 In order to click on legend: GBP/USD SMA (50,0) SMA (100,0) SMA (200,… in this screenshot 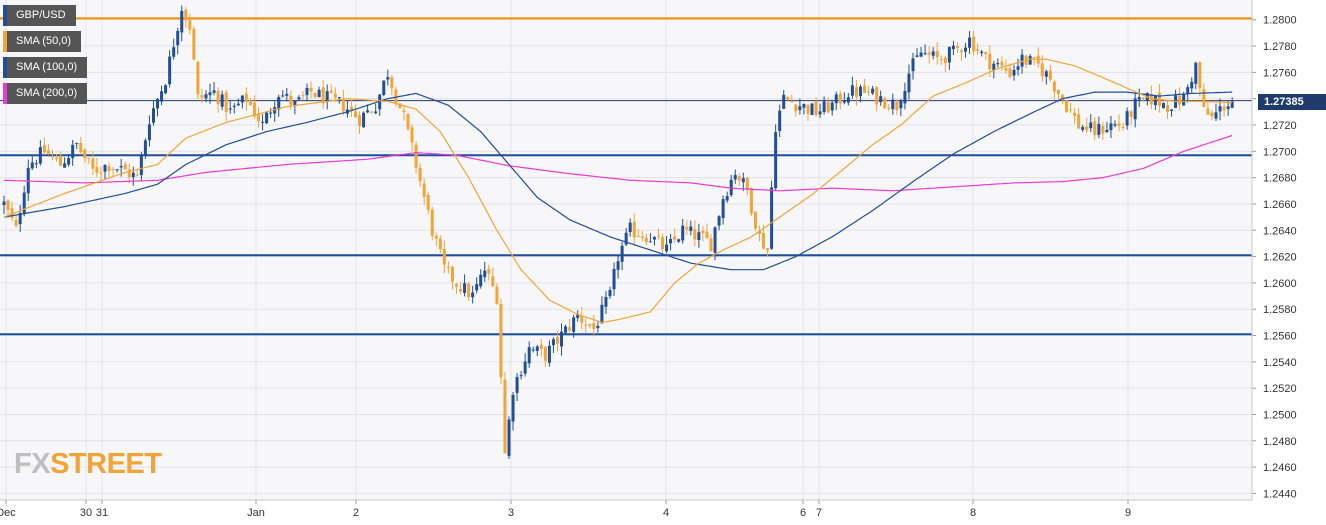, I will do `click(45, 57)`.